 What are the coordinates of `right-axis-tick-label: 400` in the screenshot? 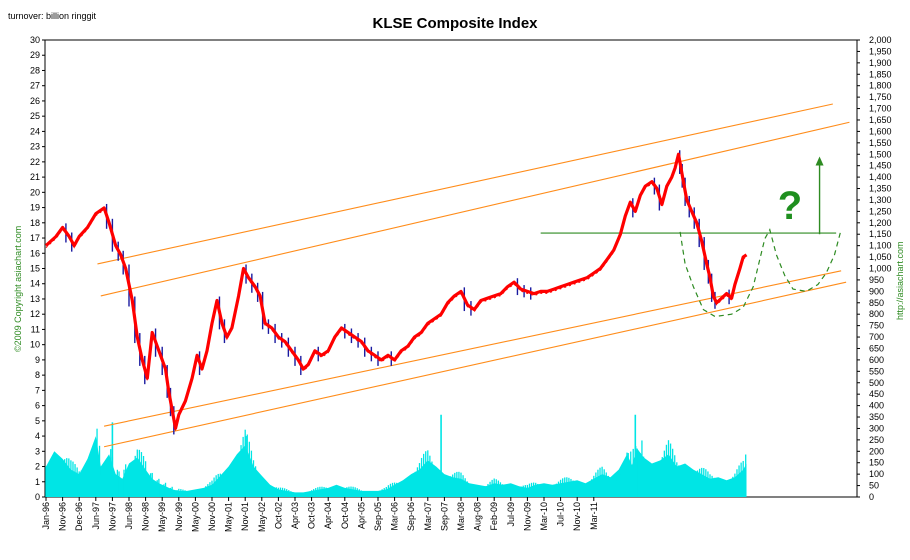 It's located at (876, 406).